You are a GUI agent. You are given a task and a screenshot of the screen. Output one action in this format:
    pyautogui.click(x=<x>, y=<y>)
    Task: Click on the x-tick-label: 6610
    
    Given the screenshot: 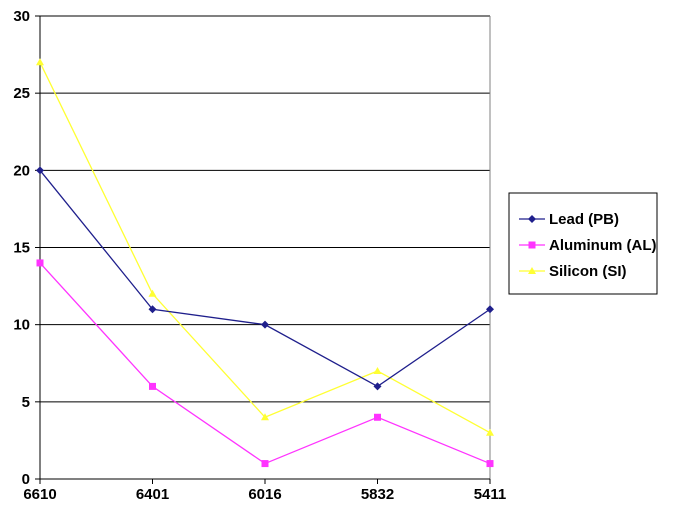 What is the action you would take?
    pyautogui.click(x=39, y=494)
    